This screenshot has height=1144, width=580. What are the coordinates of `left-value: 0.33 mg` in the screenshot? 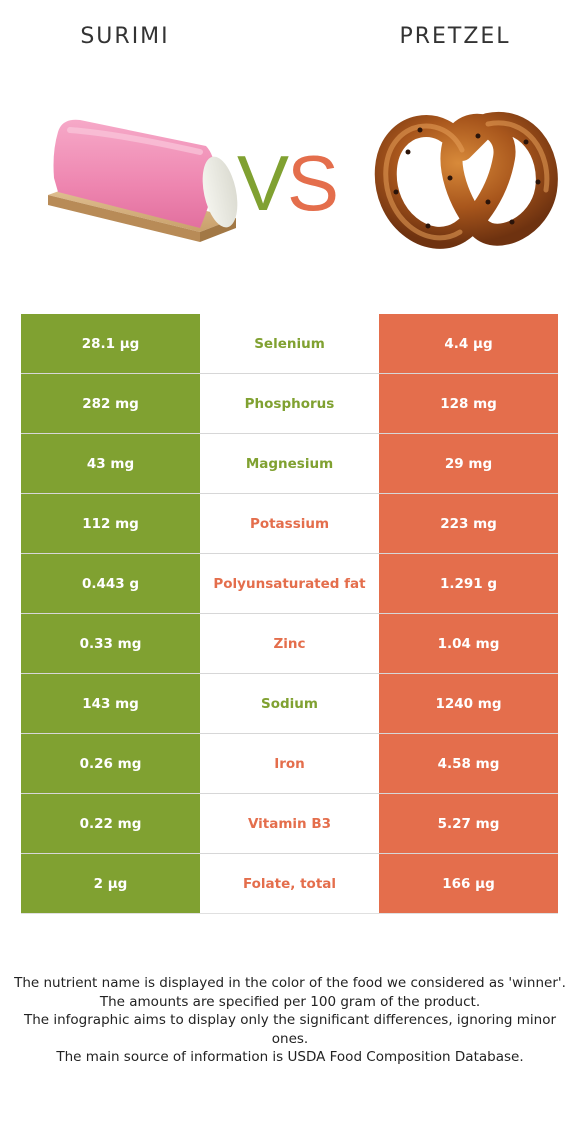 It's located at (110, 643).